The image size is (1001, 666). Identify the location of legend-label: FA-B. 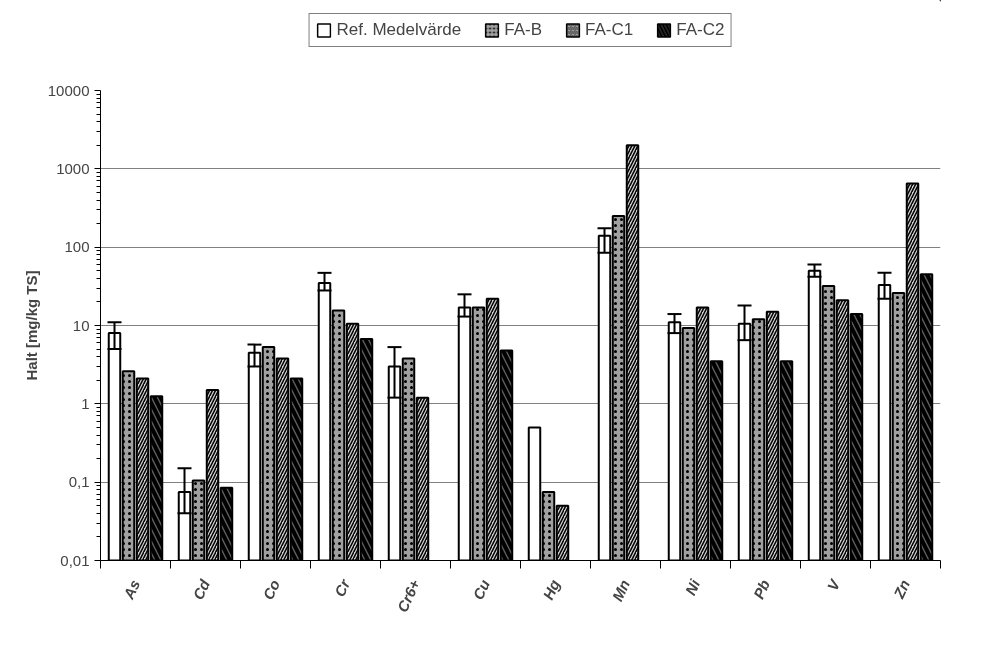
(523, 30).